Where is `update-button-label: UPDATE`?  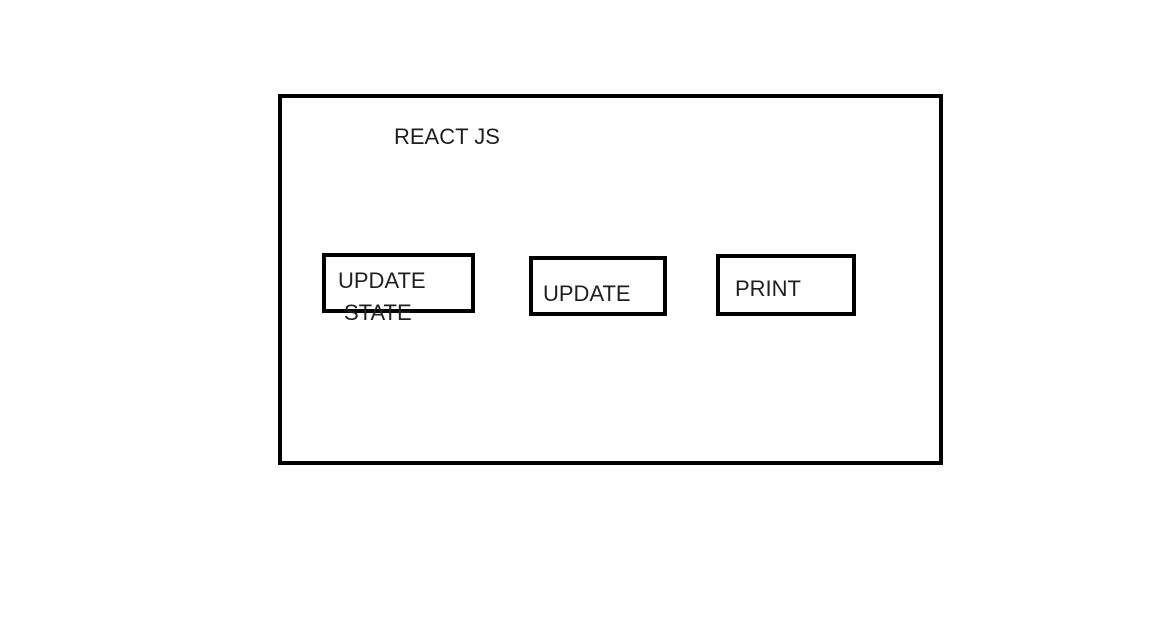 update-button-label: UPDATE is located at coordinates (587, 293).